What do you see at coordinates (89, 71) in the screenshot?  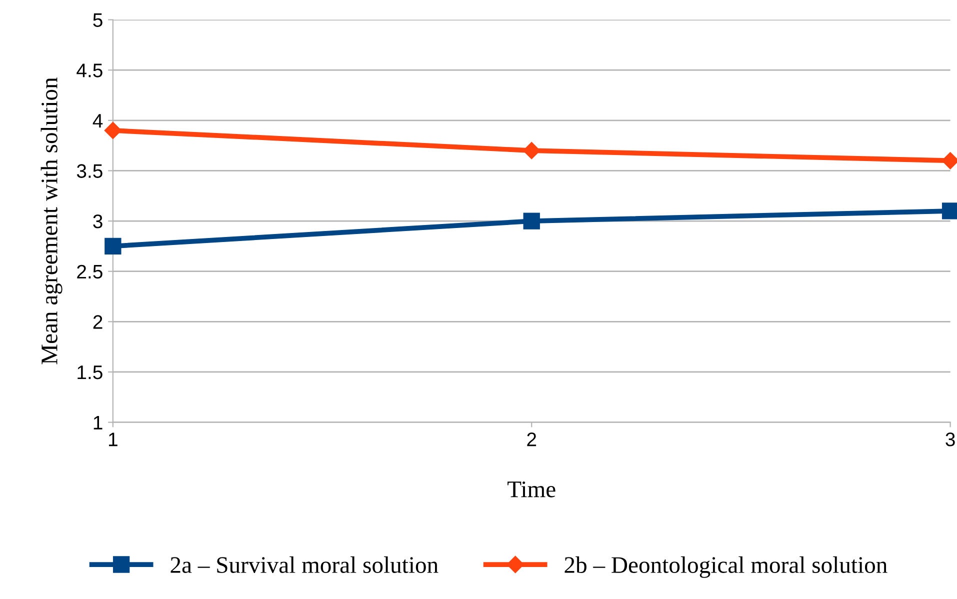 I see `y-tick-label: 4.5` at bounding box center [89, 71].